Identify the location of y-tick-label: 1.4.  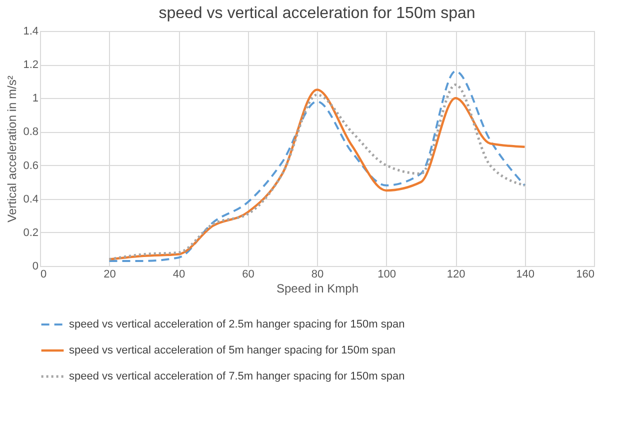
(30, 32).